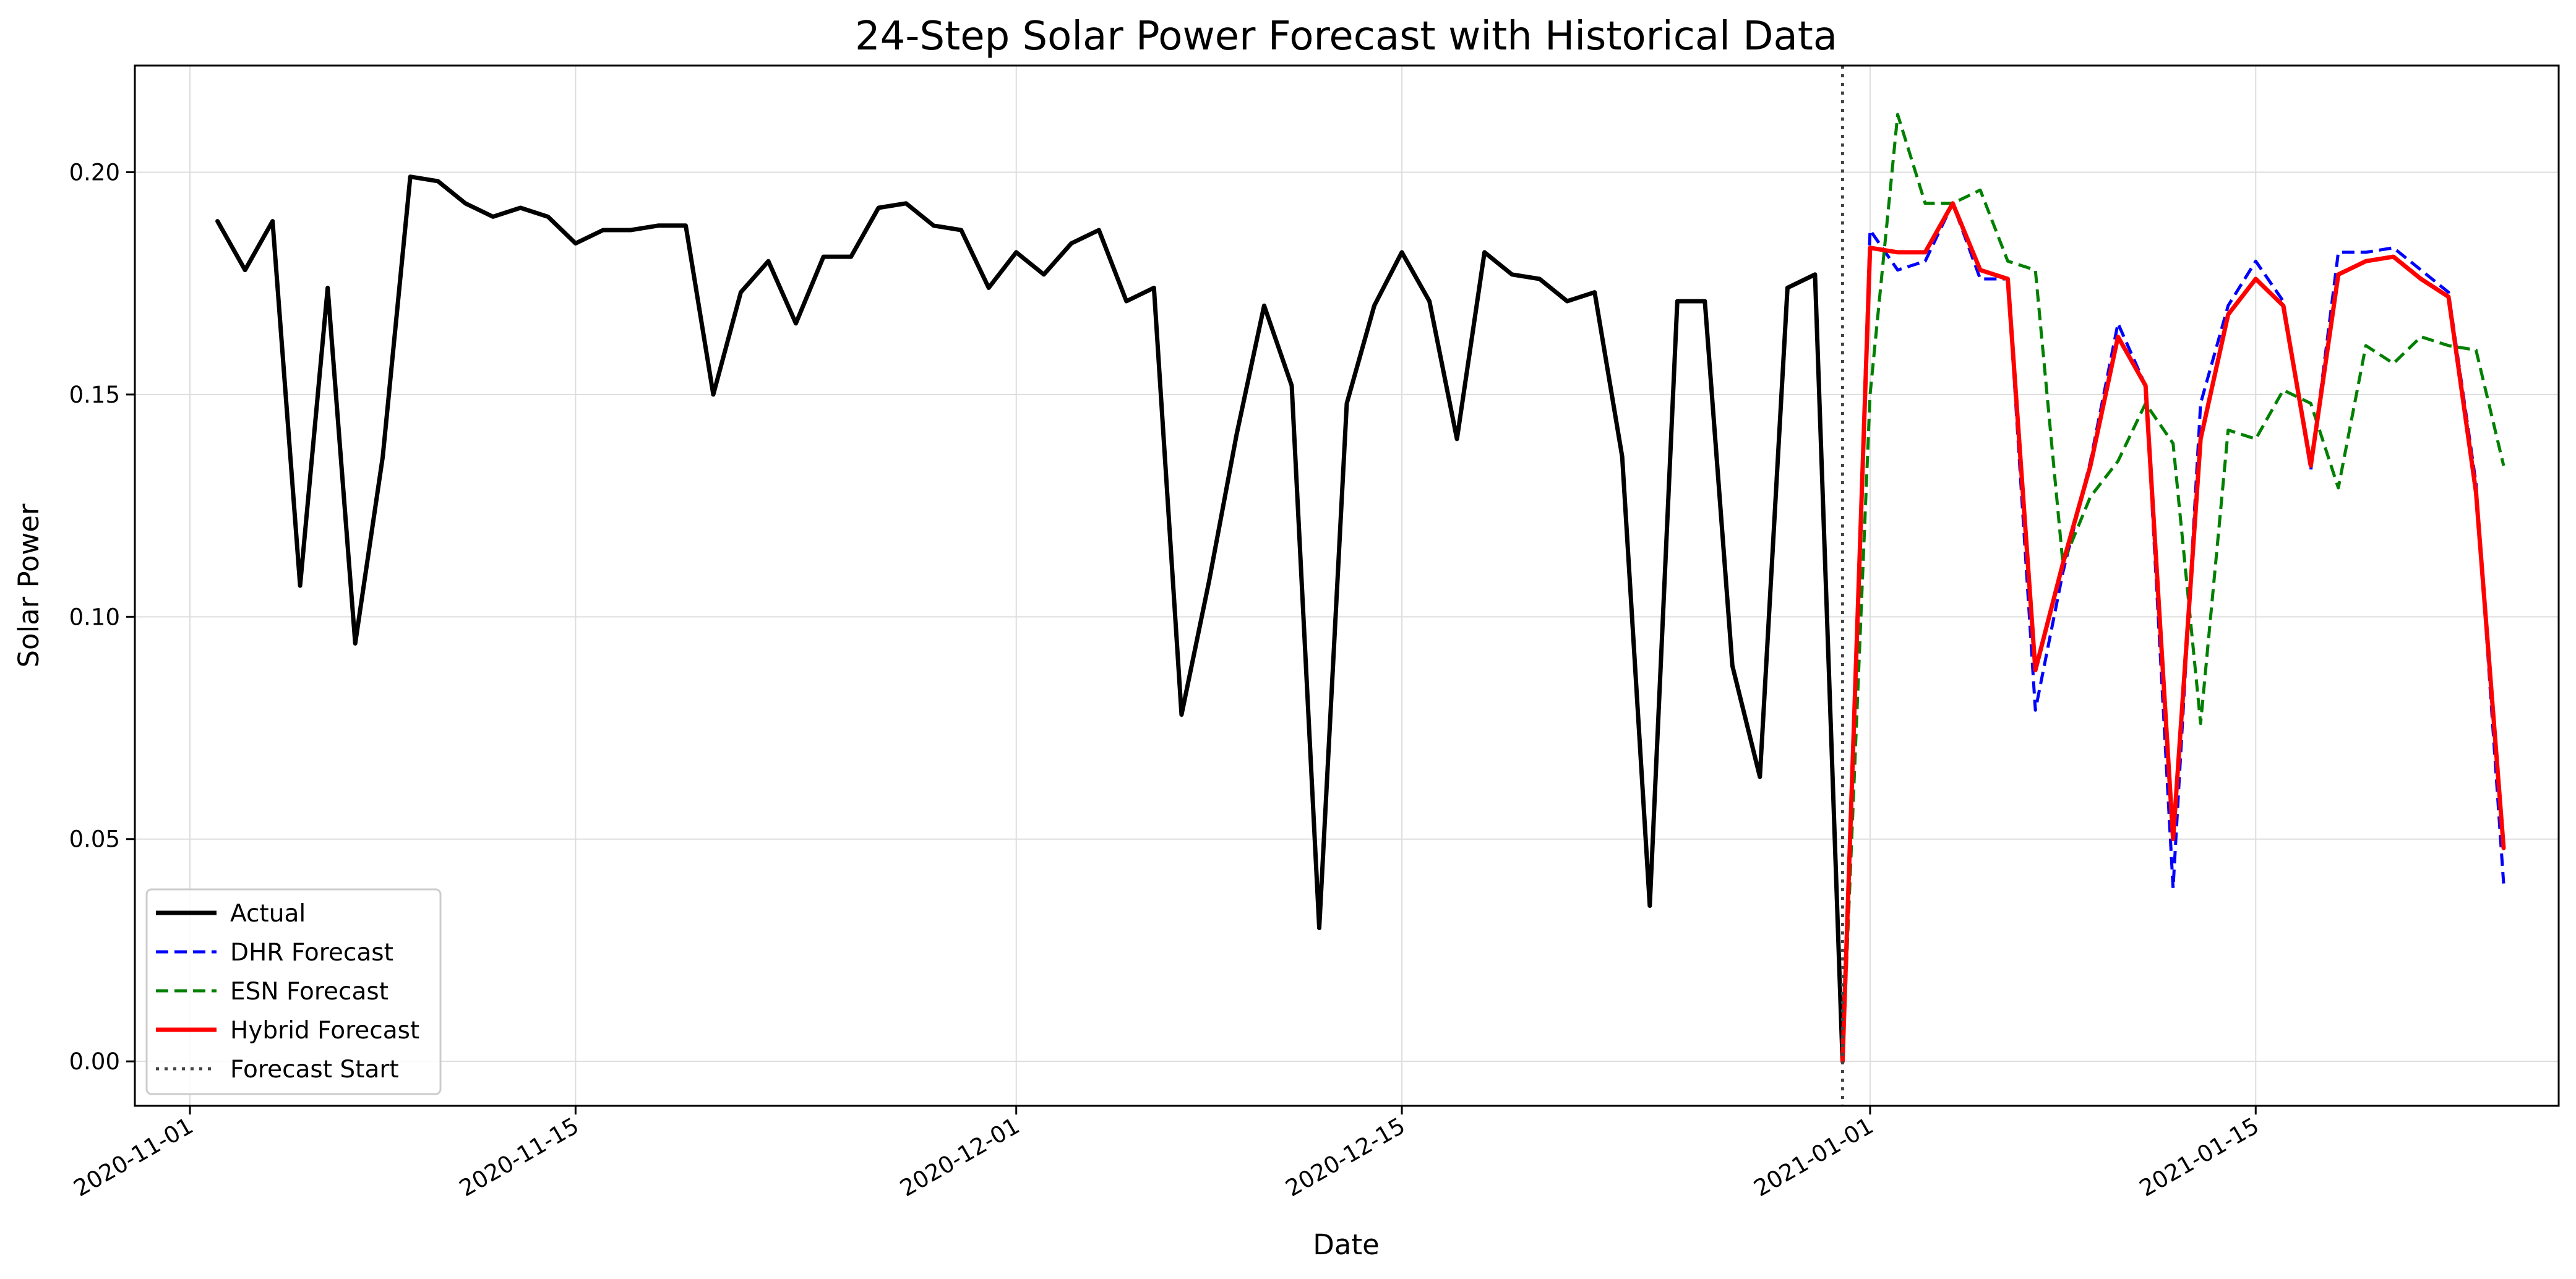 The height and width of the screenshot is (1279, 2576). Describe the element at coordinates (94, 173) in the screenshot. I see `y-tick-label: 0.20` at that location.